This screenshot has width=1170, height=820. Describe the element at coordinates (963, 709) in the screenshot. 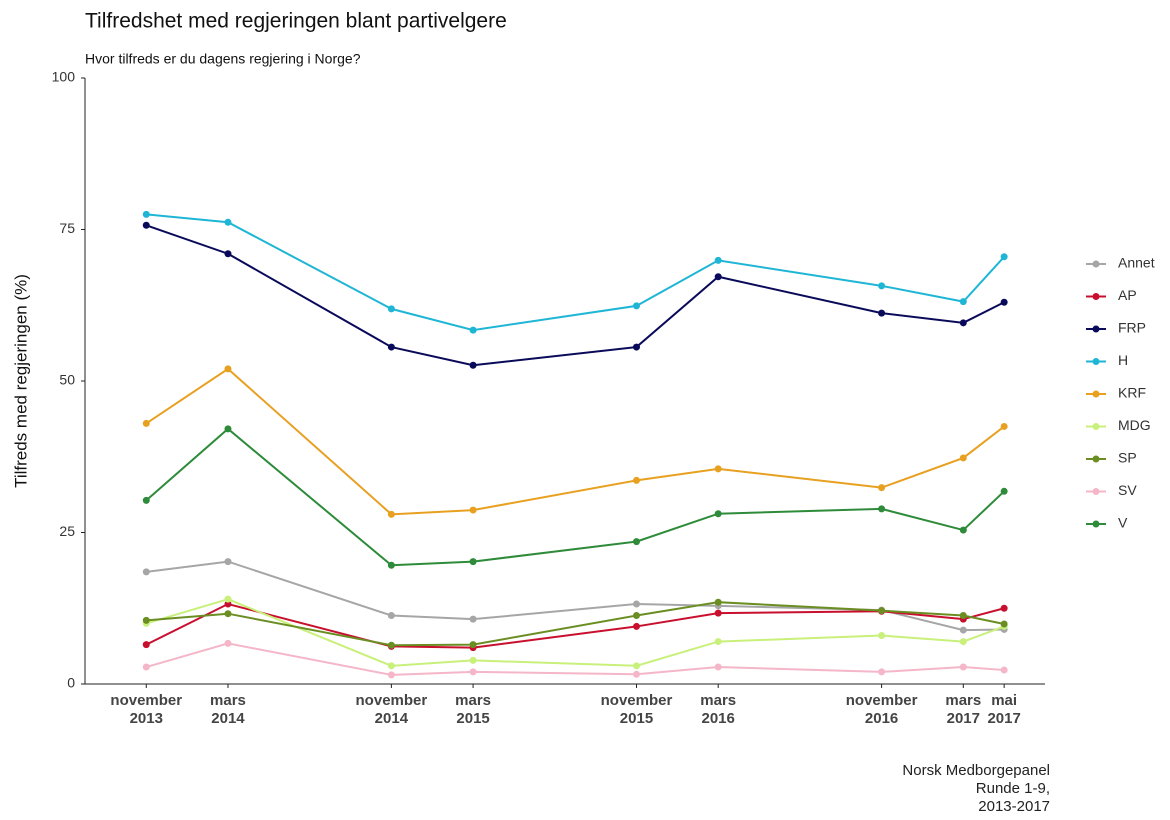

I see `x-tick-label: mars 2017` at that location.